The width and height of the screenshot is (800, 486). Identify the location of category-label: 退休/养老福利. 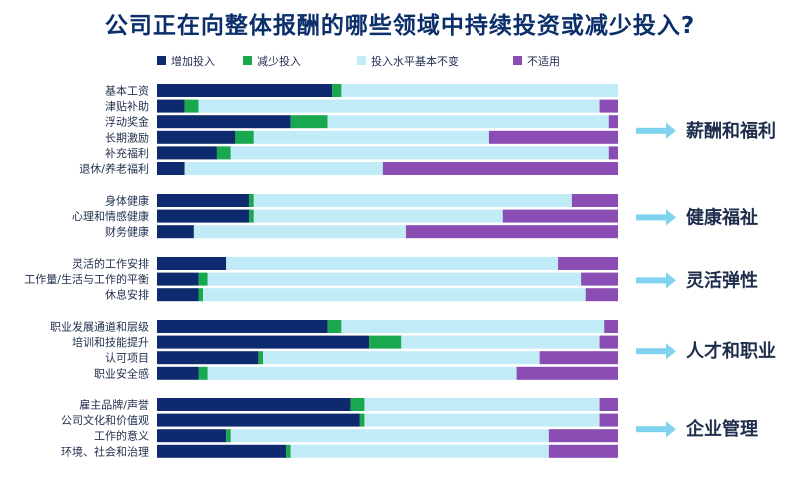
(114, 169).